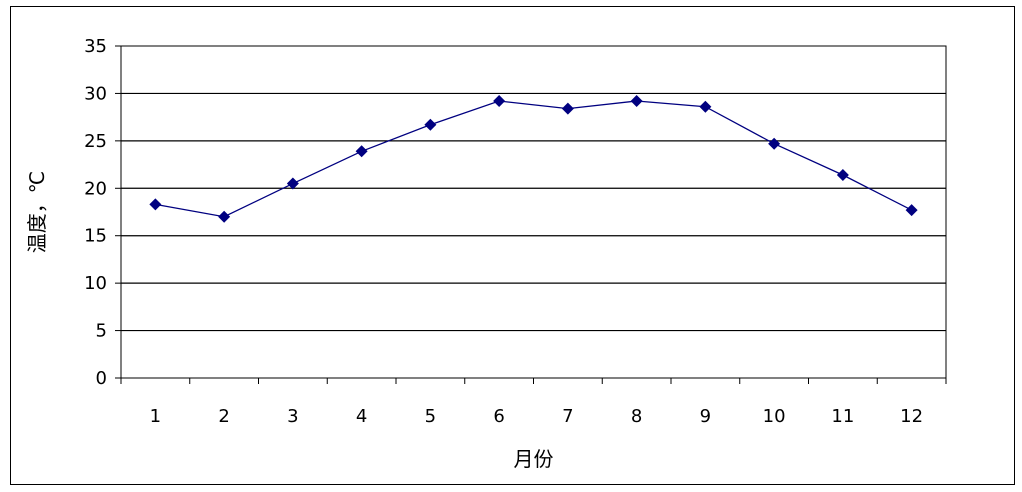  I want to click on y-tick-label: 0, so click(101, 378).